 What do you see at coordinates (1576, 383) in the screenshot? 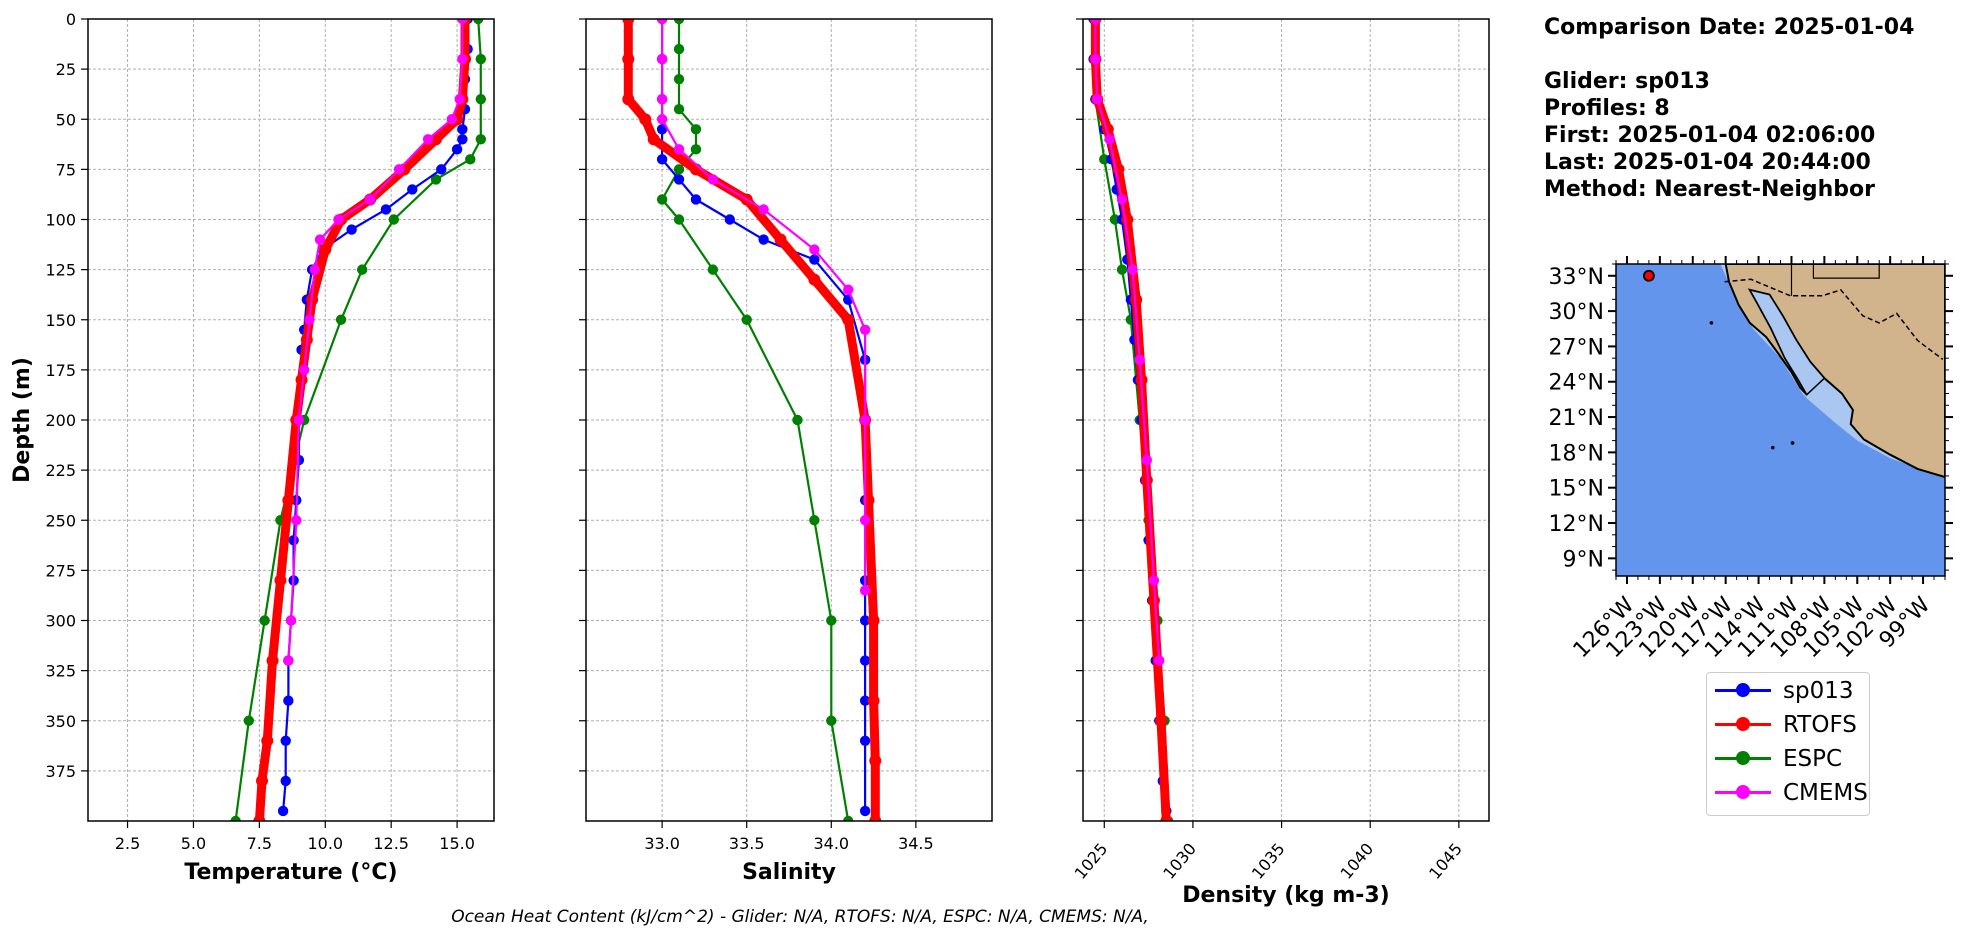
I see `lat-tick-label: 24°N` at bounding box center [1576, 383].